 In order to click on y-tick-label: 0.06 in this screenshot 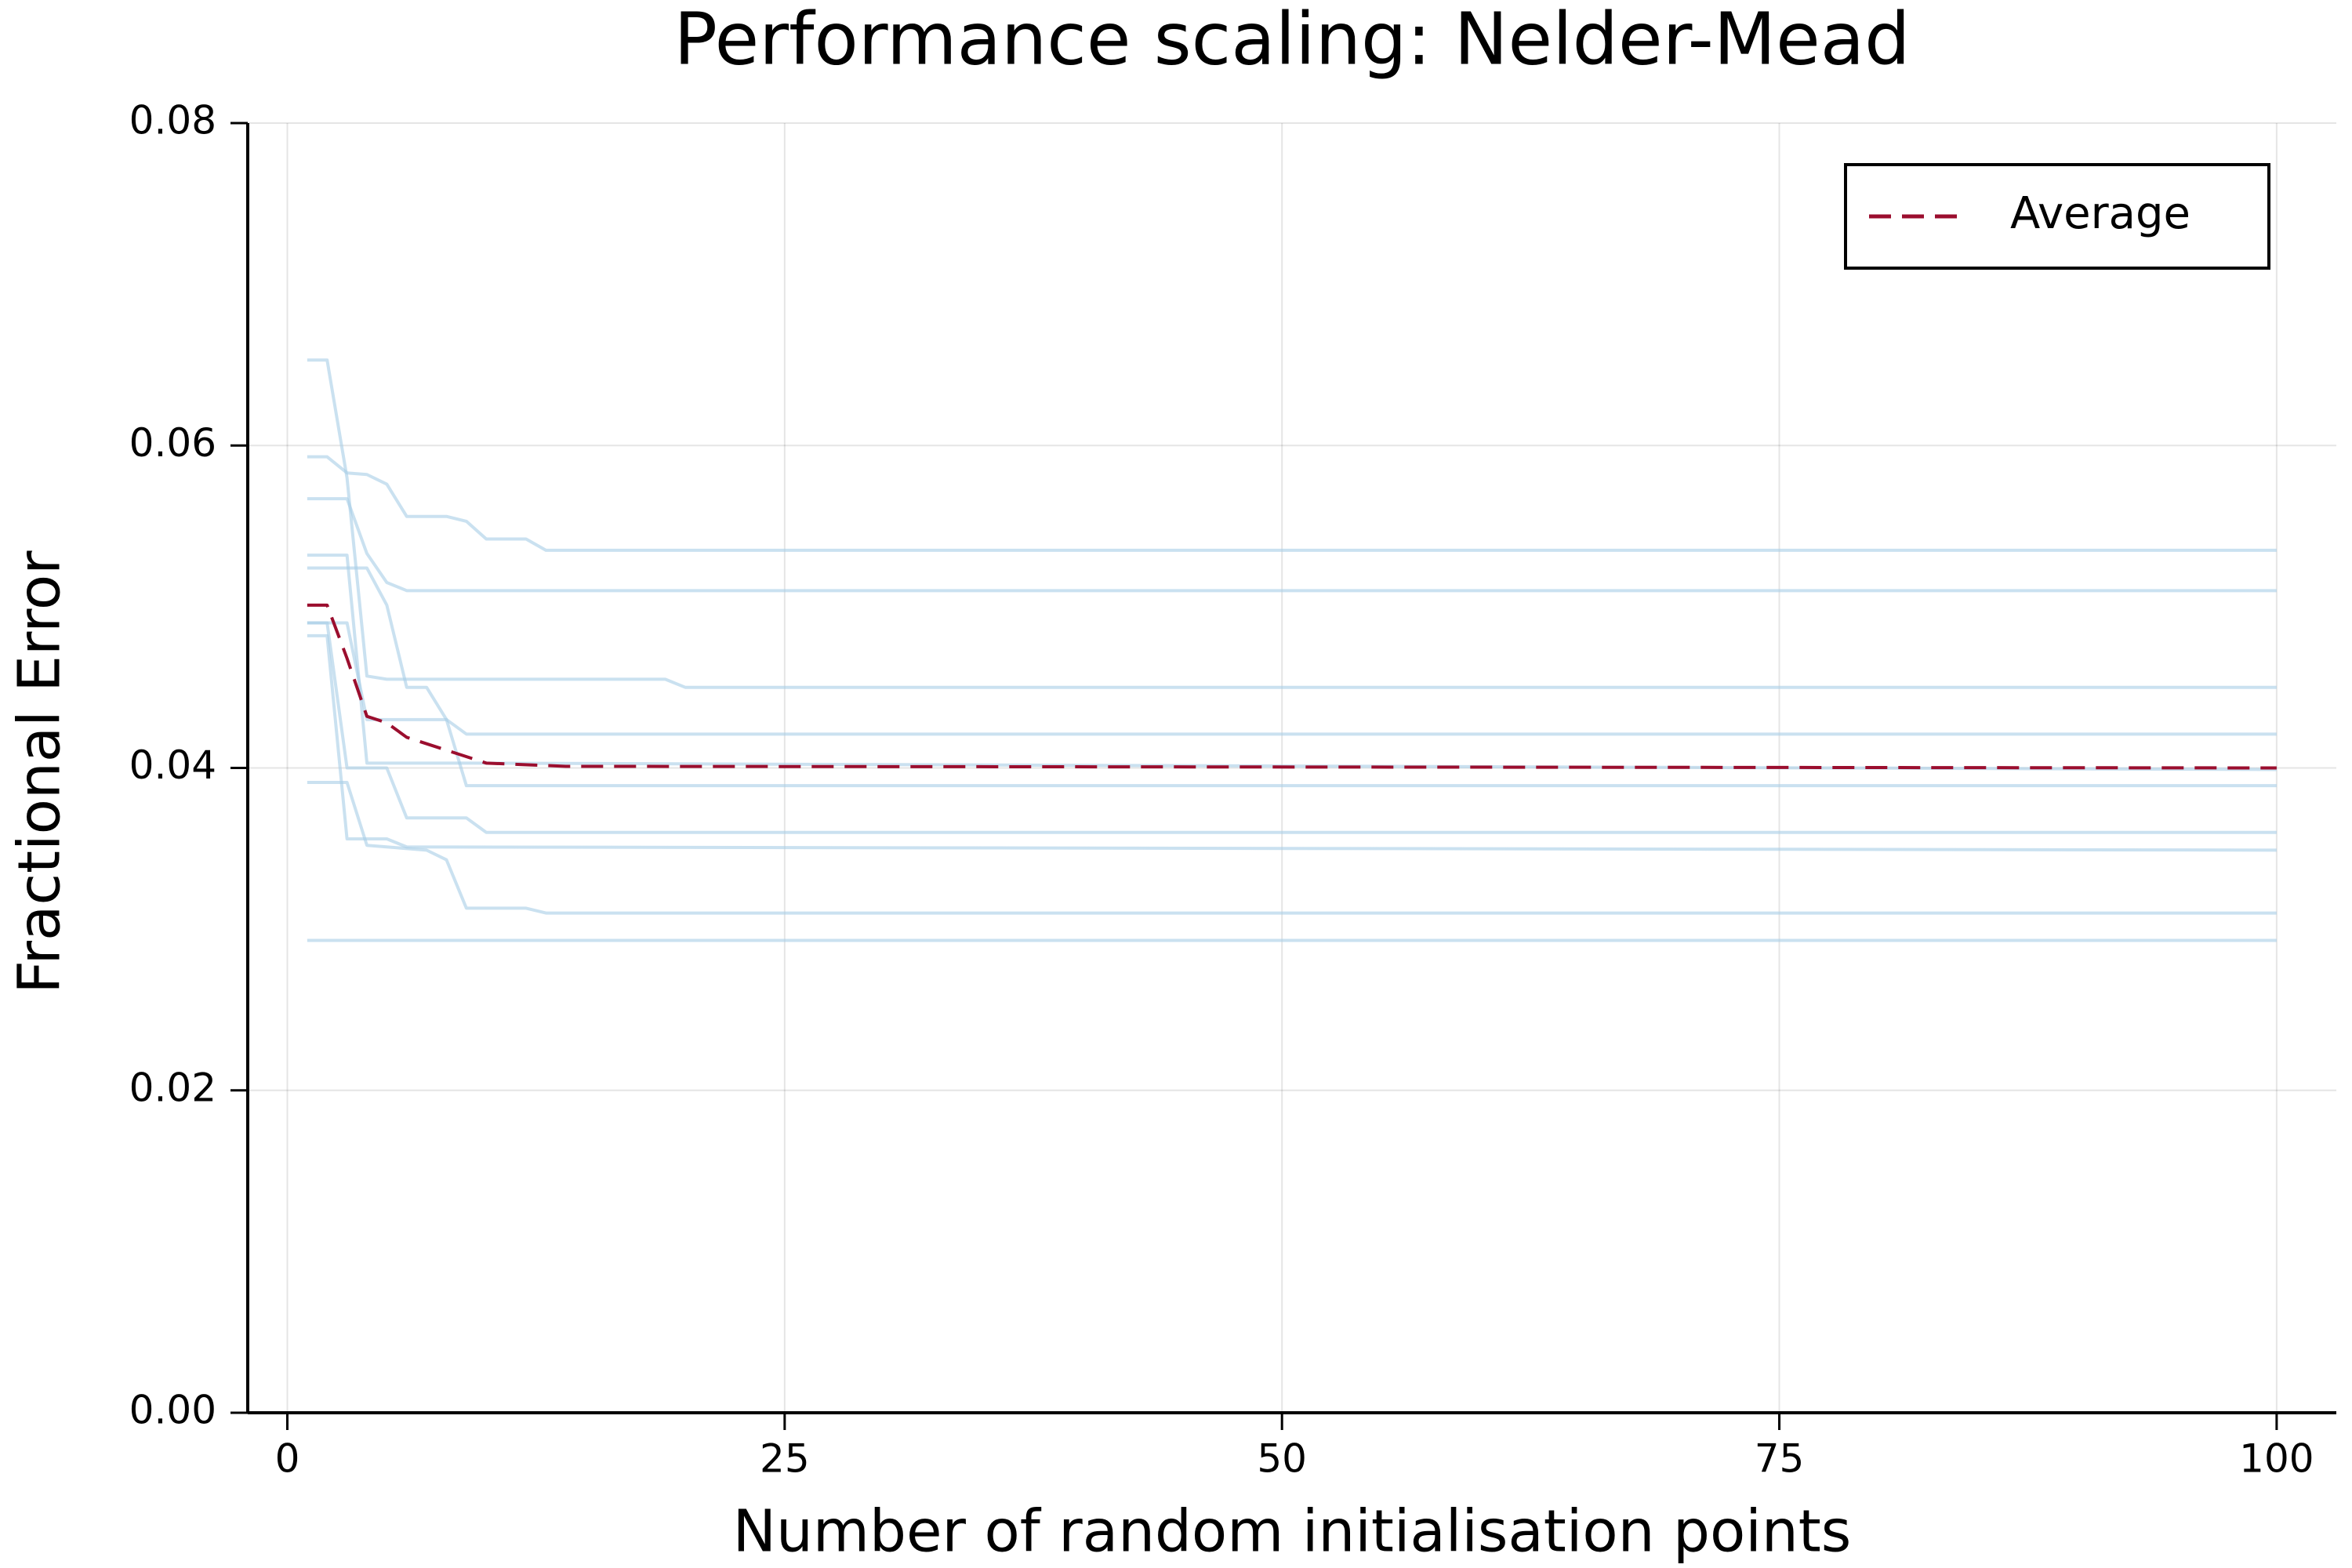, I will do `click(172, 443)`.